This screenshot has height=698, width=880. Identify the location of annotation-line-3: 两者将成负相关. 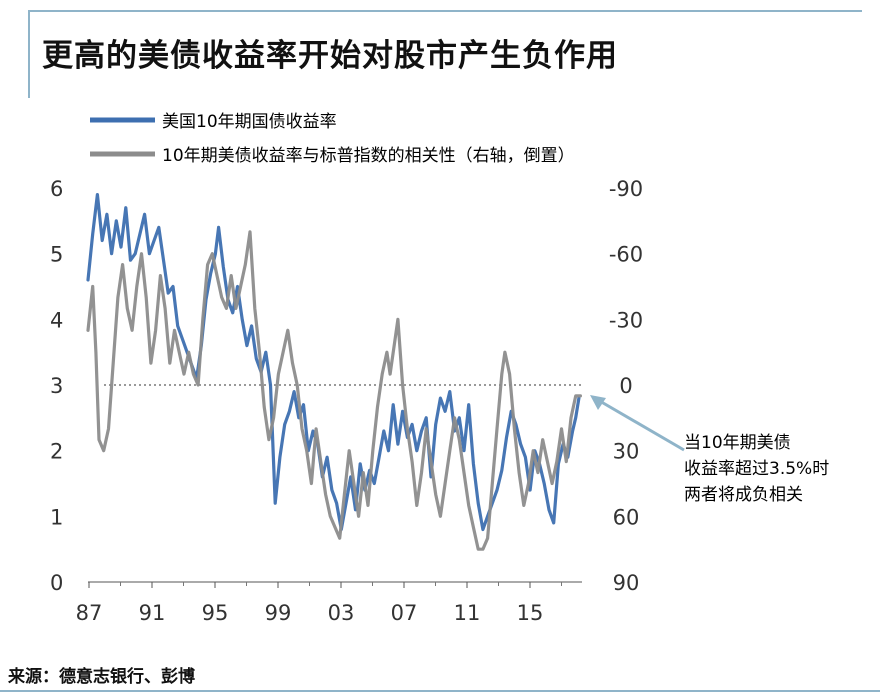
(743, 495).